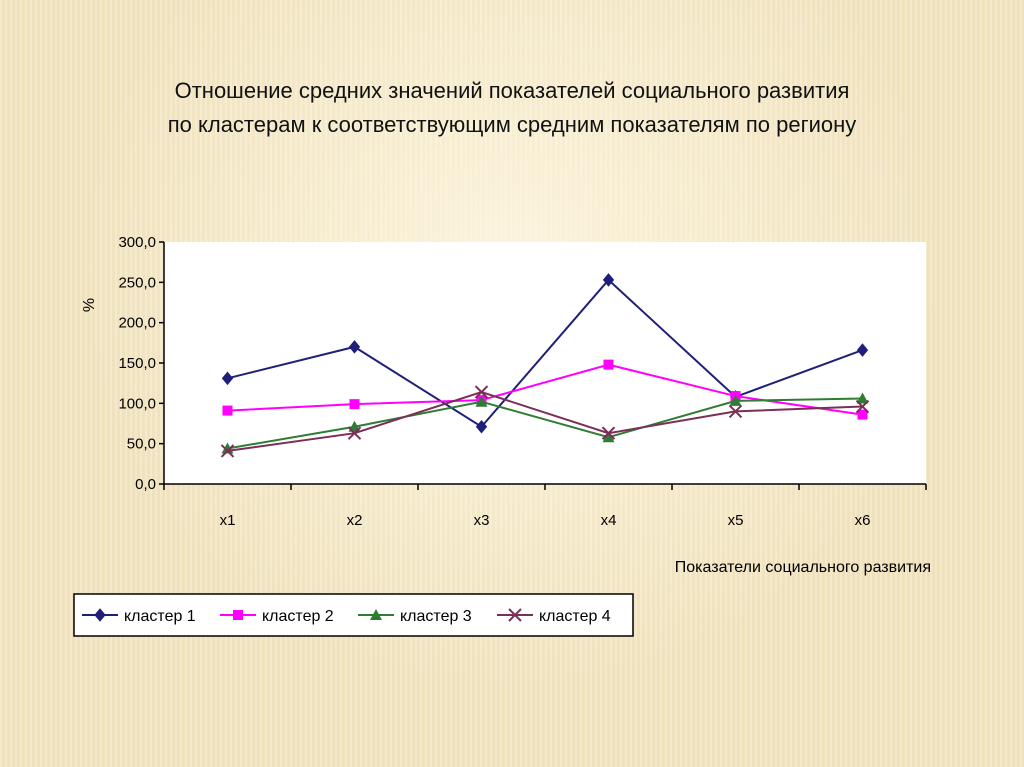  What do you see at coordinates (137, 242) in the screenshot?
I see `y-tick-label: 300,0` at bounding box center [137, 242].